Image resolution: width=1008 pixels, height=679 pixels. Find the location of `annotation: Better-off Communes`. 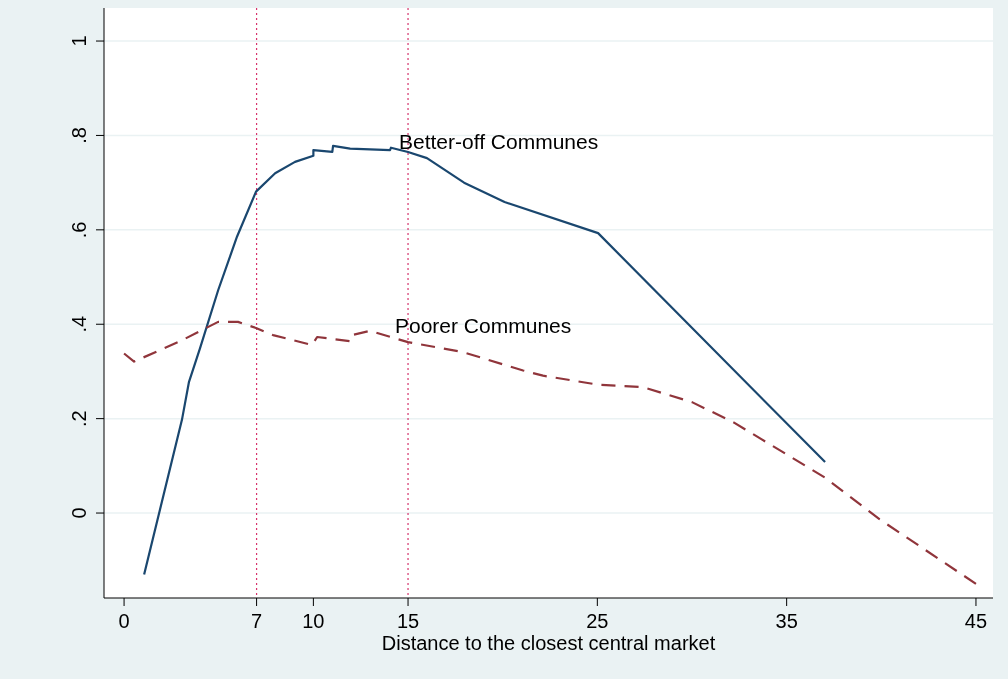

annotation: Better-off Communes is located at coordinates (499, 141).